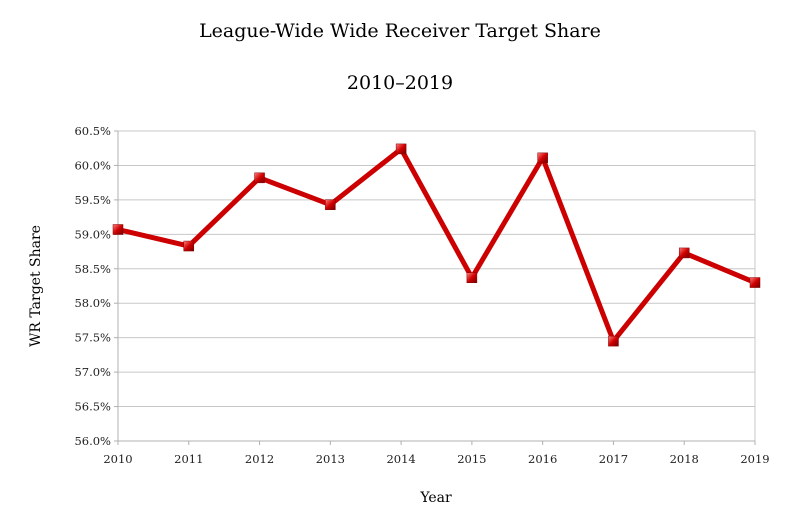 The image size is (800, 527). What do you see at coordinates (400, 83) in the screenshot?
I see `chart-subtitle: 2010–2019` at bounding box center [400, 83].